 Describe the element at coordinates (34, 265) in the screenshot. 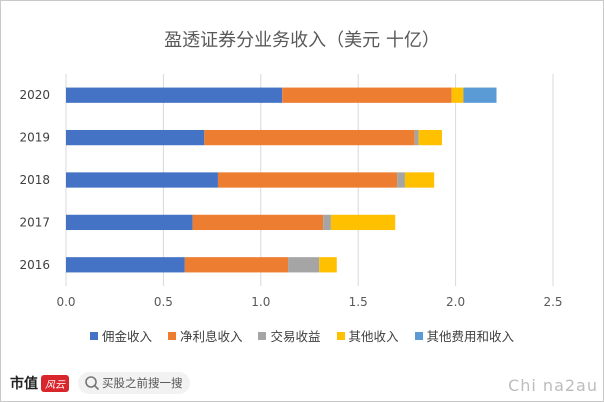

I see `y-tick-label: 2016` at that location.